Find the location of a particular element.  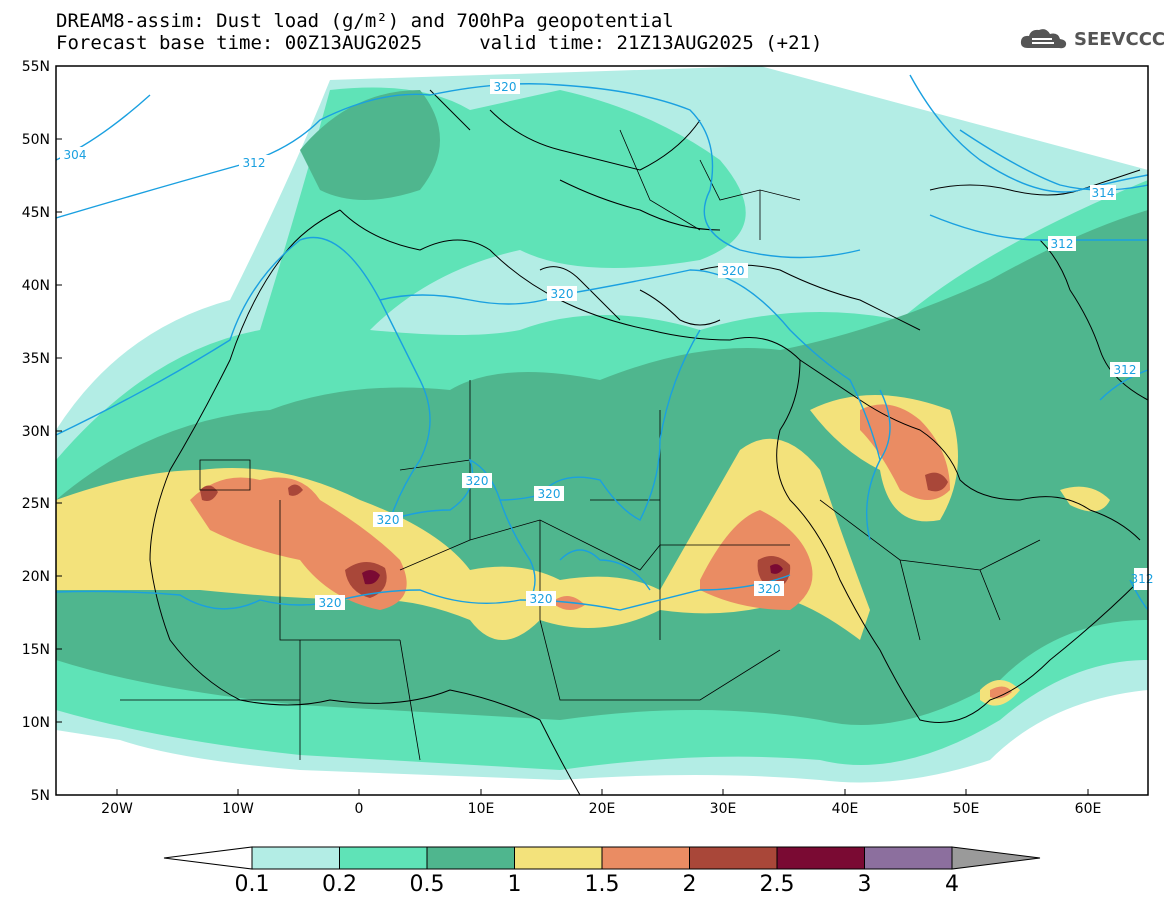

lat-tick: 35N is located at coordinates (42, 359).